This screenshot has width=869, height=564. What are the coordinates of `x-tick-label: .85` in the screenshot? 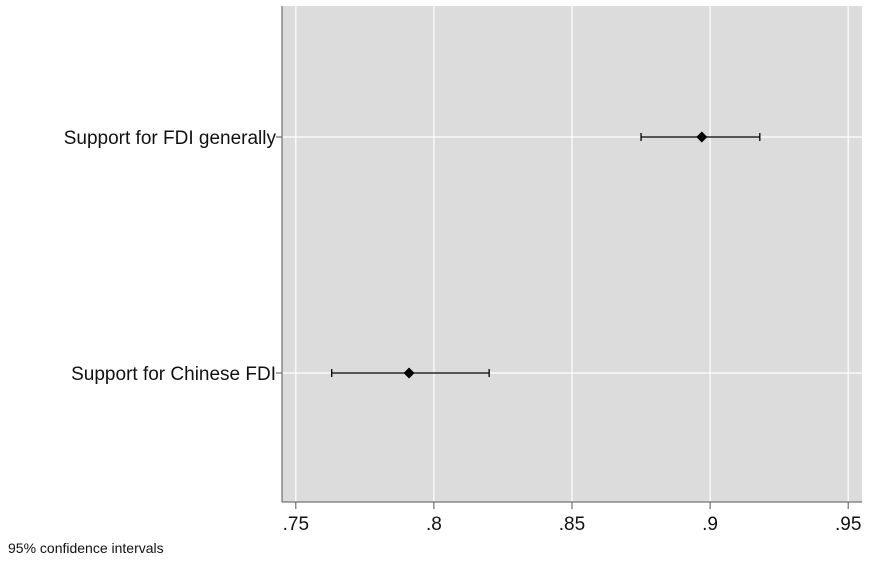 It's located at (572, 524).